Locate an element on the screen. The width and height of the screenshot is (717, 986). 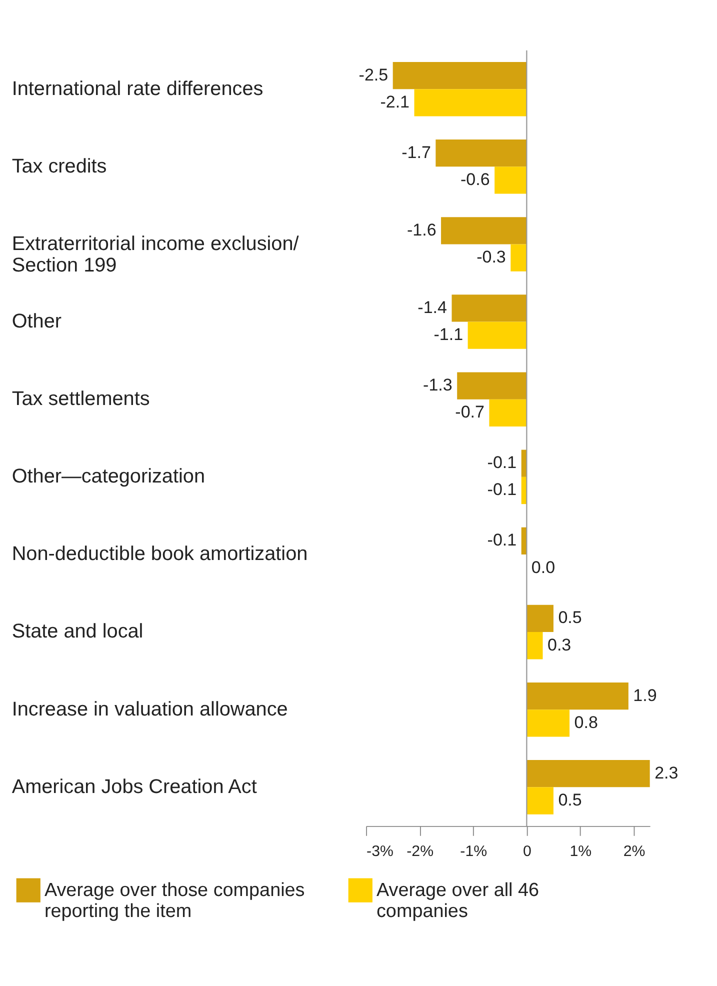
y-tick-label: American Jobs Creation Act is located at coordinates (135, 787).